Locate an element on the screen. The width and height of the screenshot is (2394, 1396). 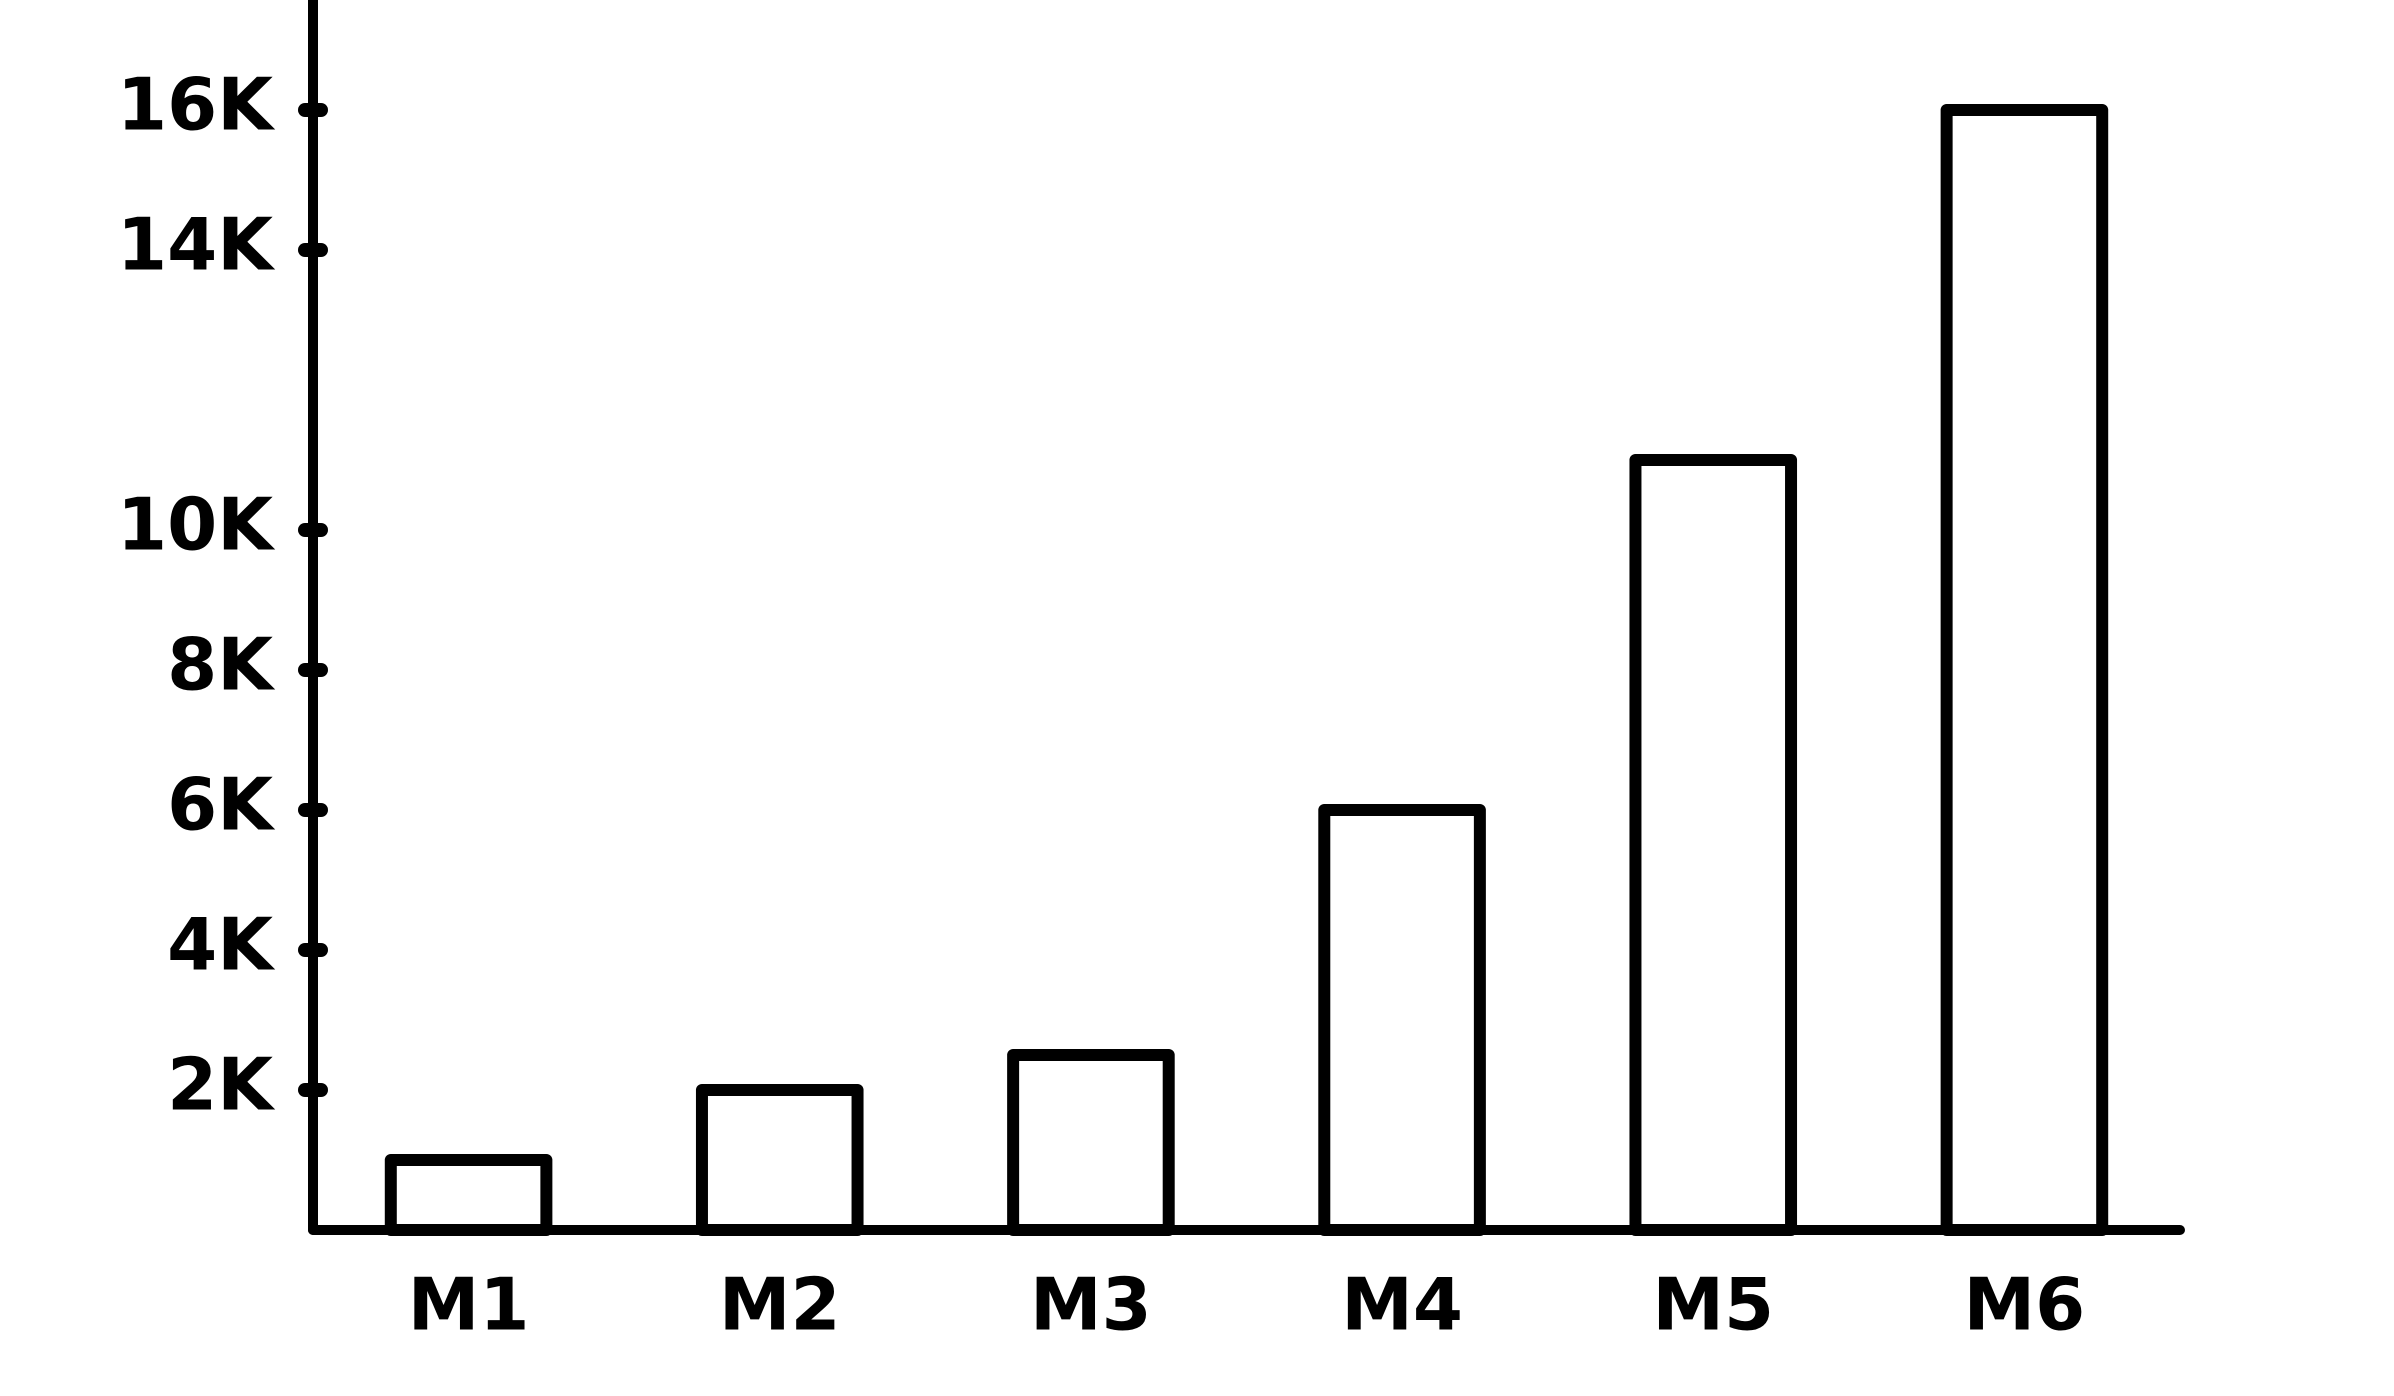
y-tick-label: 6K is located at coordinates (221, 805).